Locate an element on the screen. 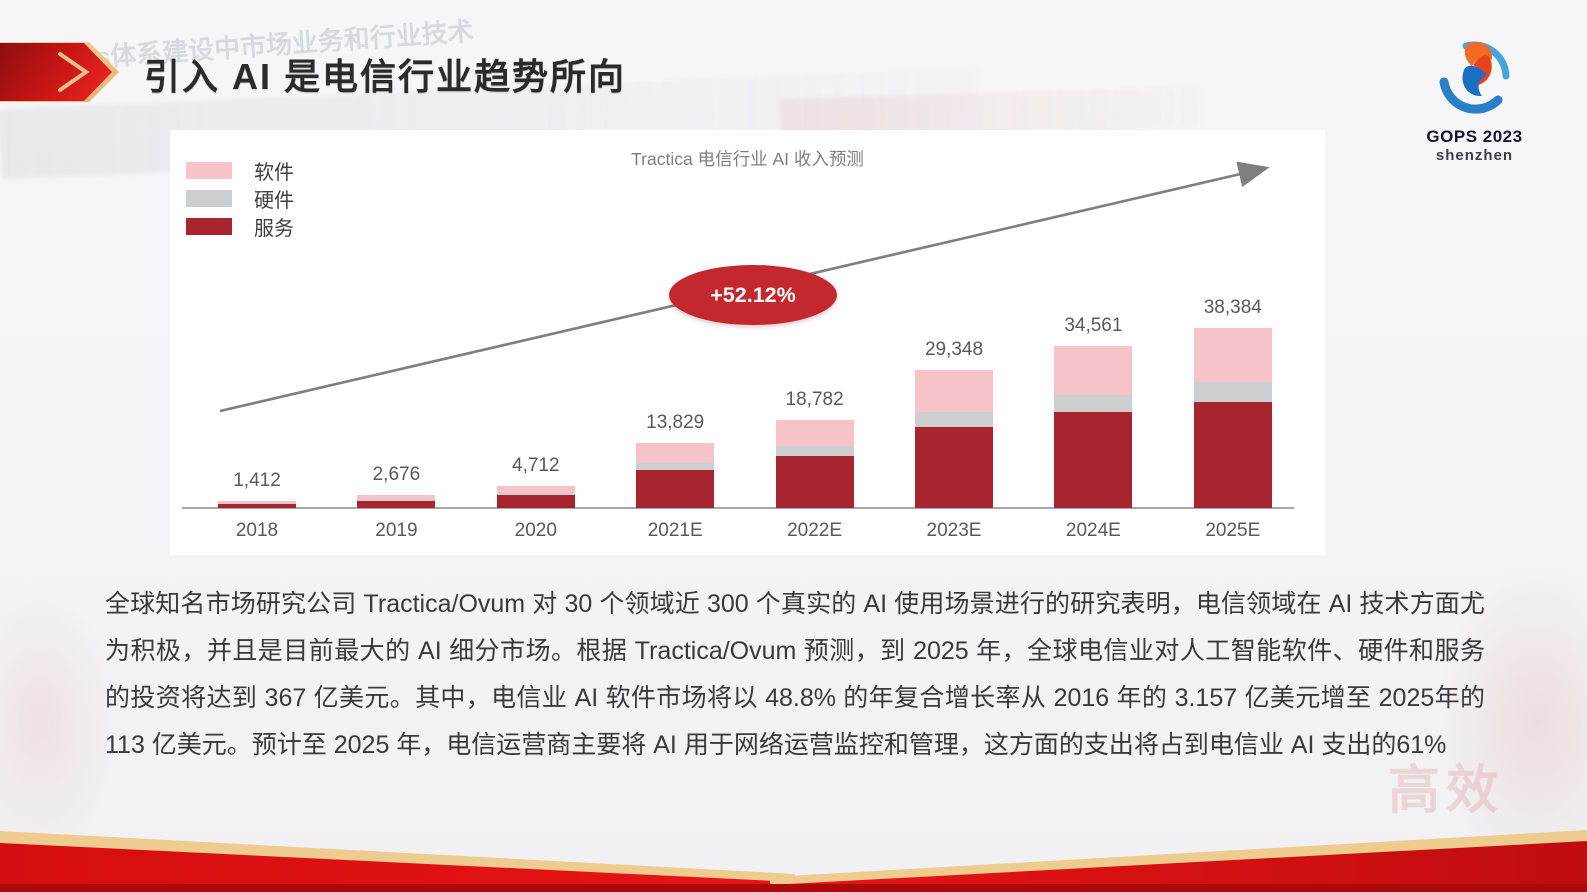  footer-ribbon is located at coordinates (793, 861).